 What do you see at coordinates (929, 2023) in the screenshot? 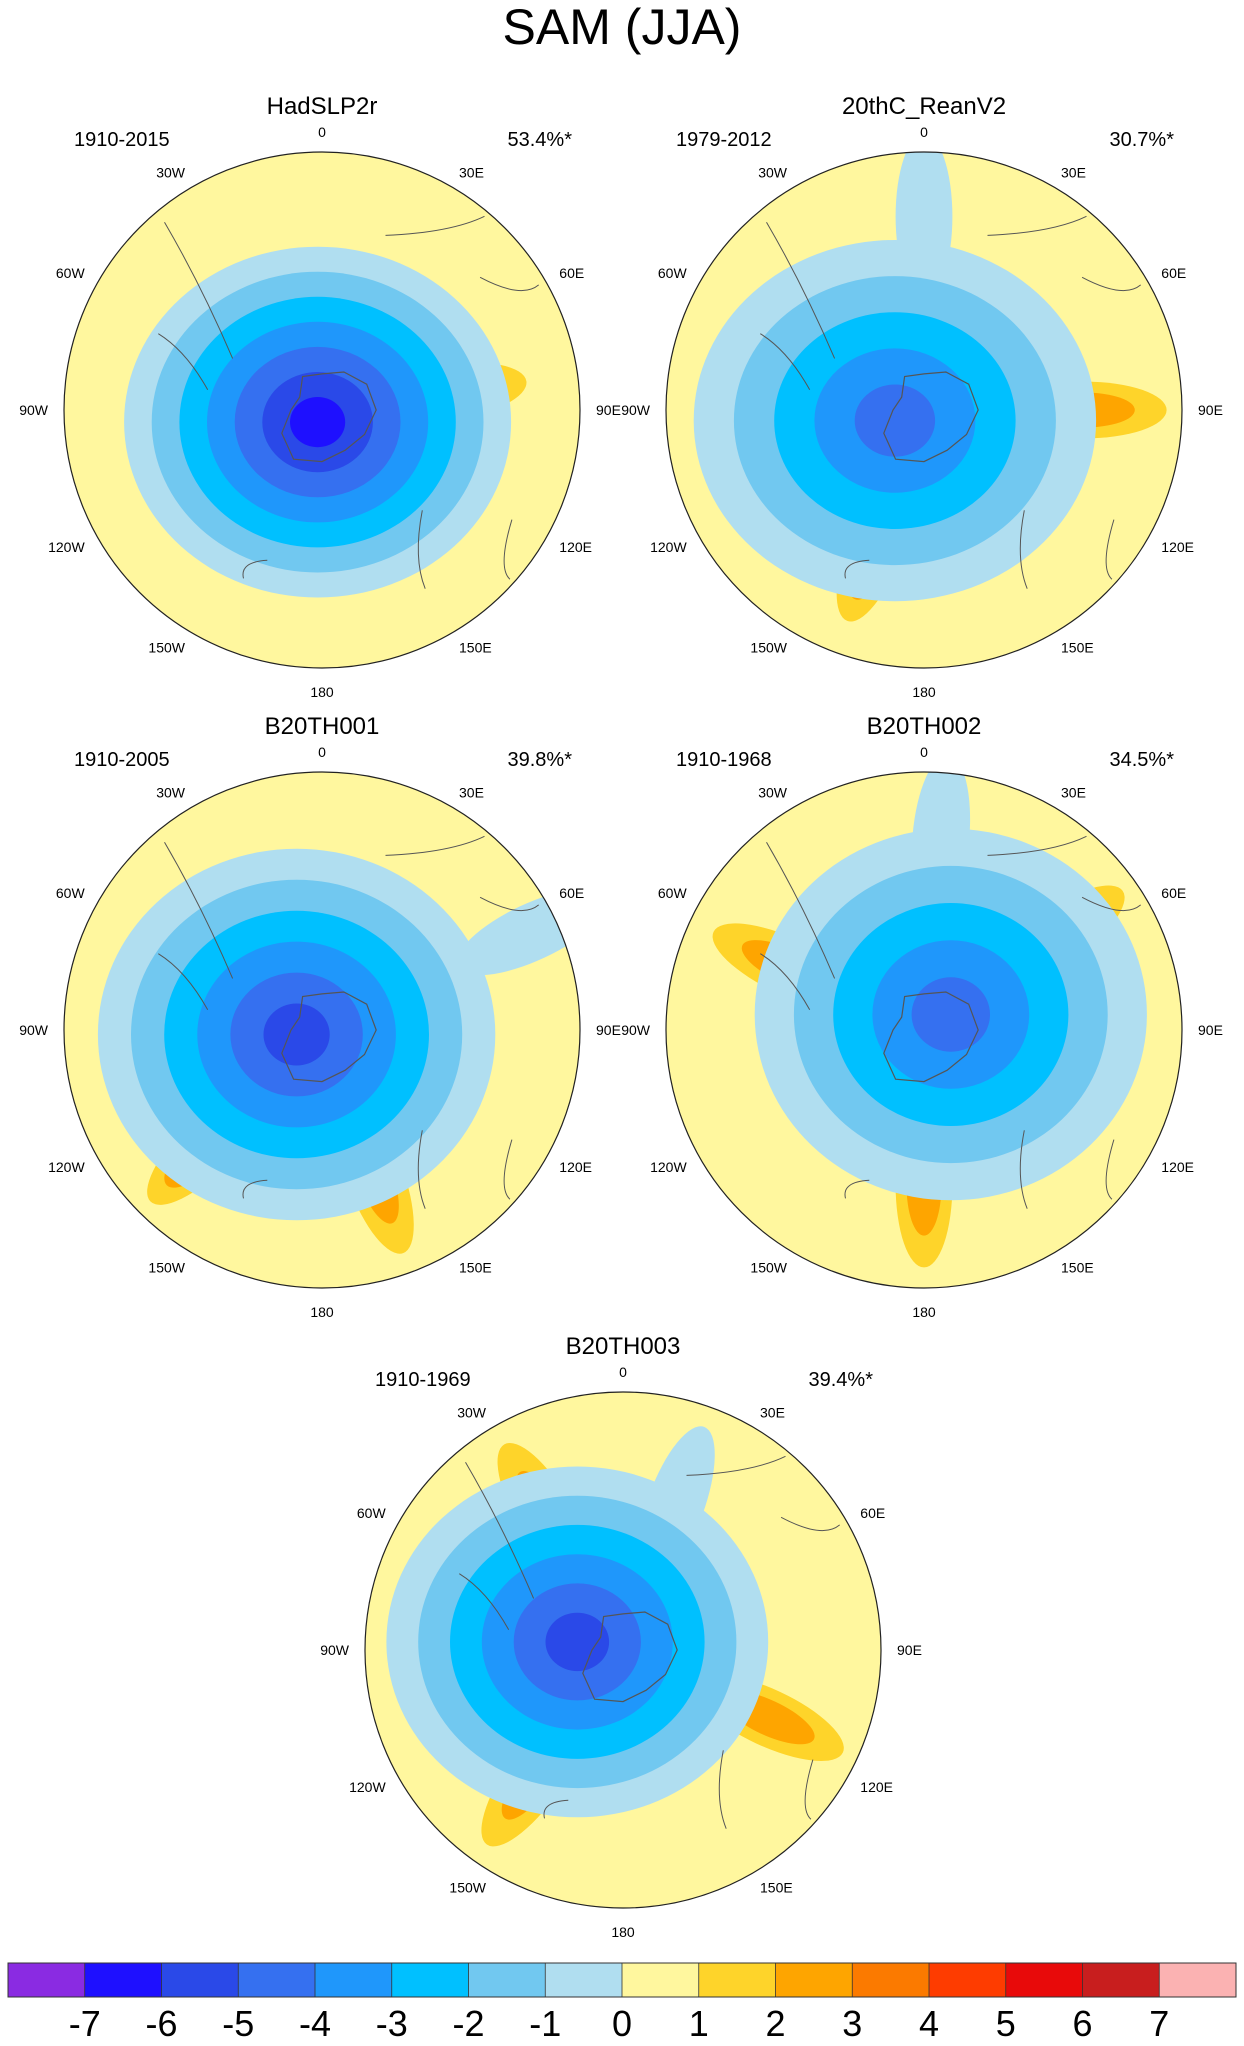
I see `colorbar-tick-label: 4` at bounding box center [929, 2023].